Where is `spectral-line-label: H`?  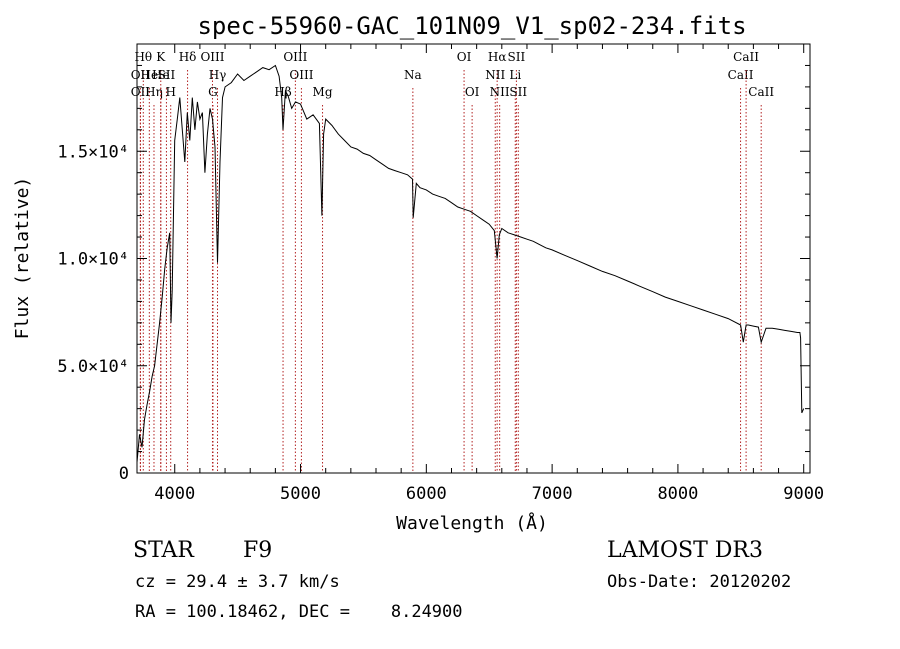 spectral-line-label: H is located at coordinates (170, 92).